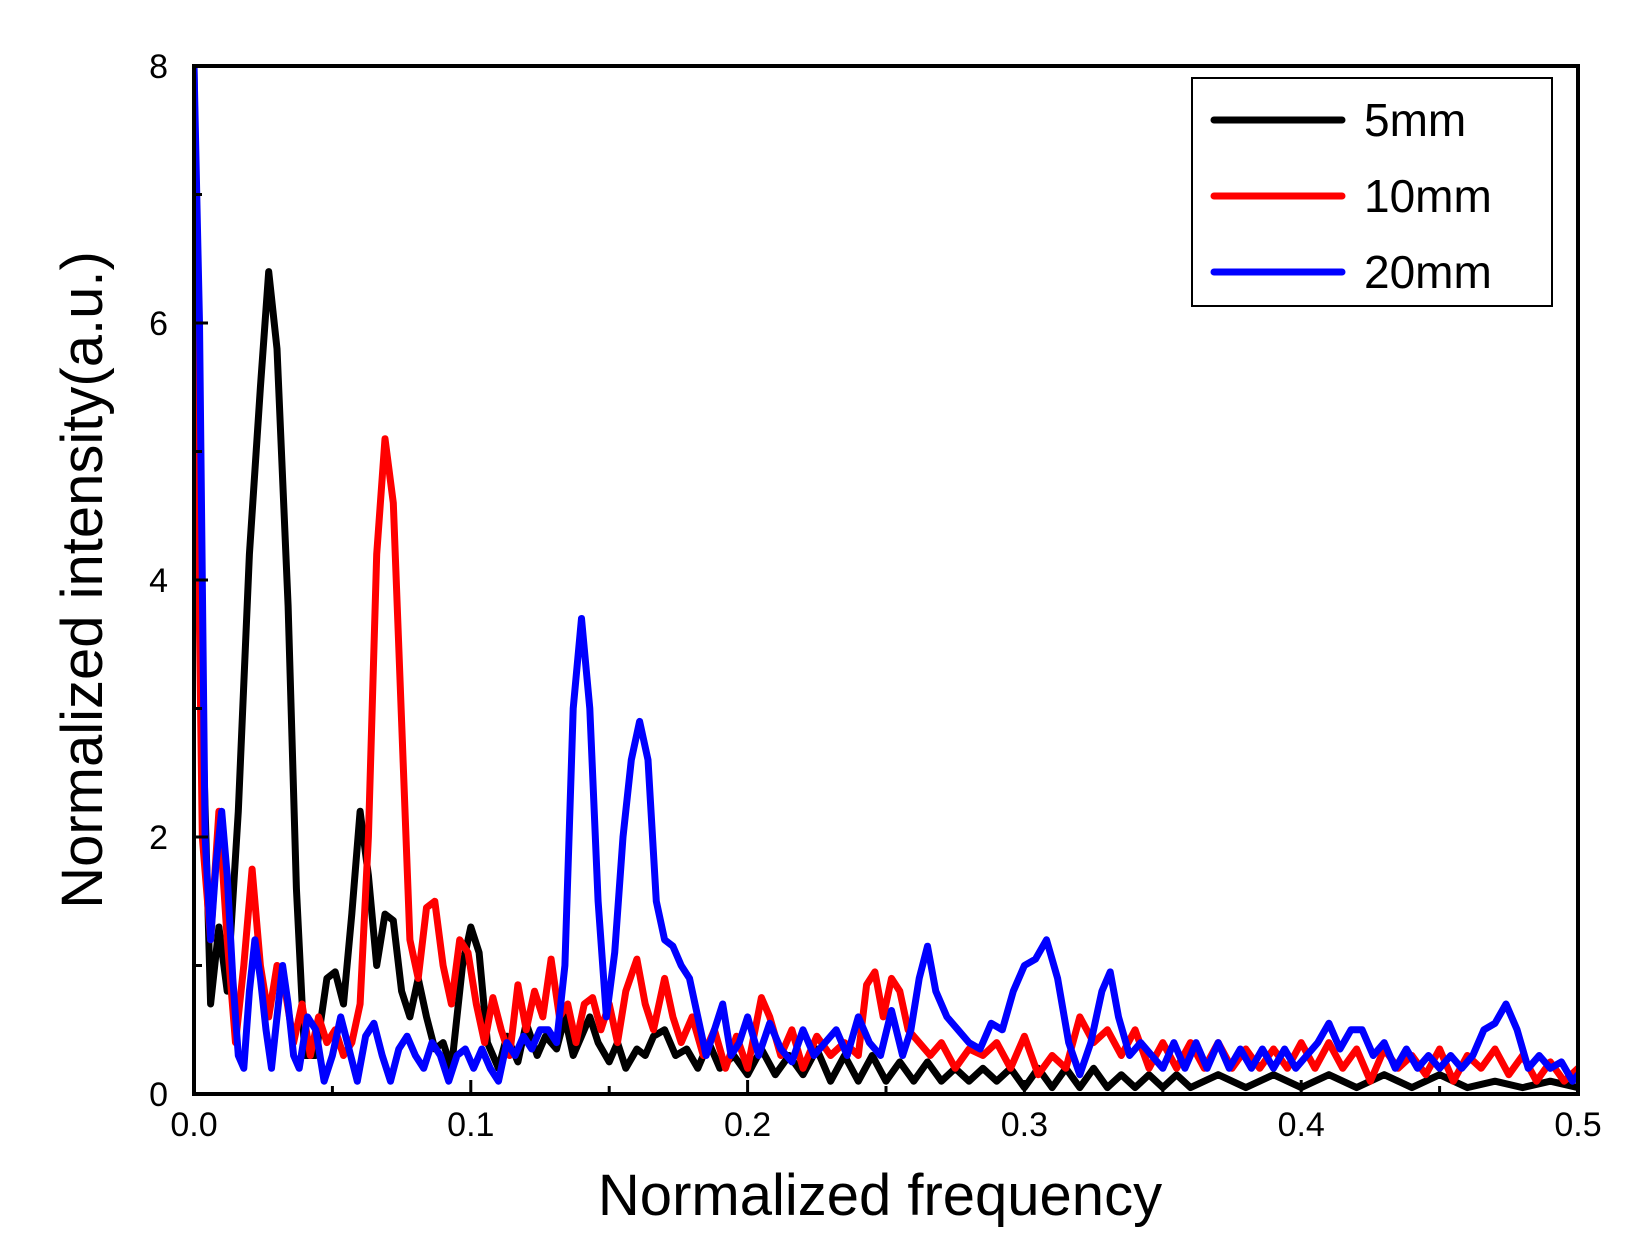 The image size is (1638, 1248). I want to click on x-tick-label: 0.1, so click(470, 1125).